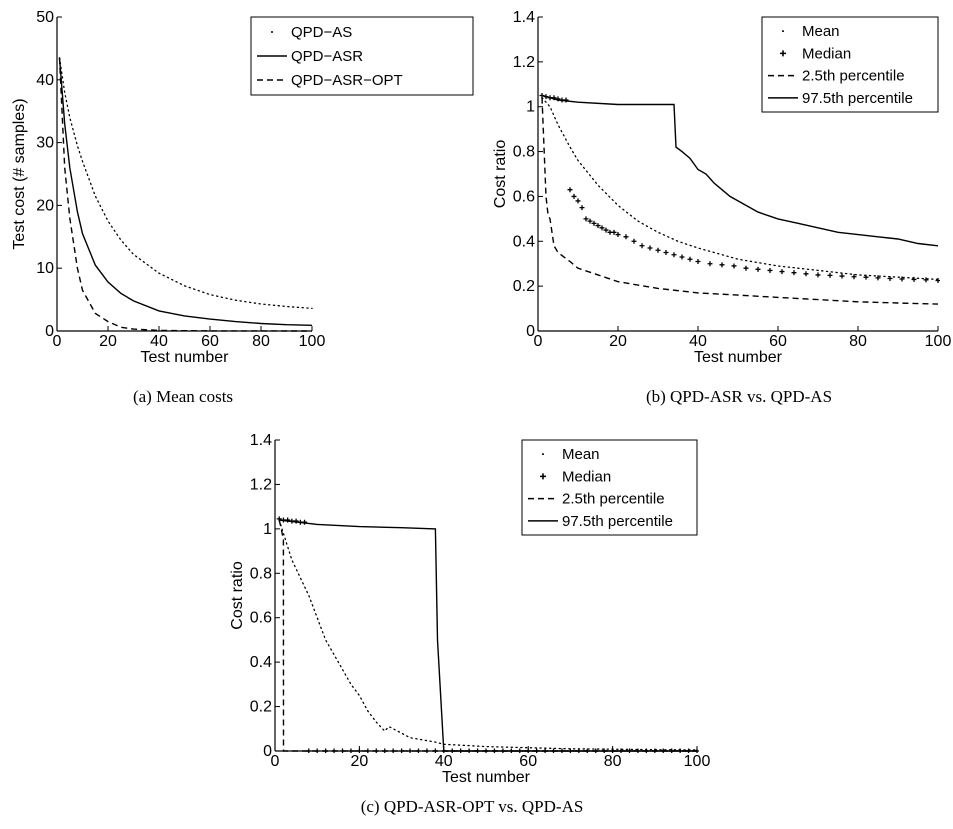 This screenshot has width=953, height=829. I want to click on legend: QPD−AS QPD−ASR QPD−ASR−OPT, so click(362, 56).